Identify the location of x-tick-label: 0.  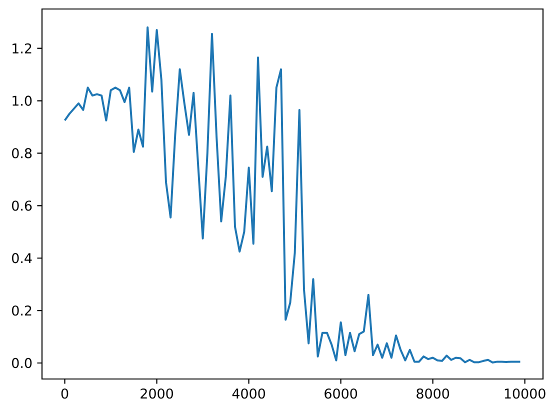
(64, 393).